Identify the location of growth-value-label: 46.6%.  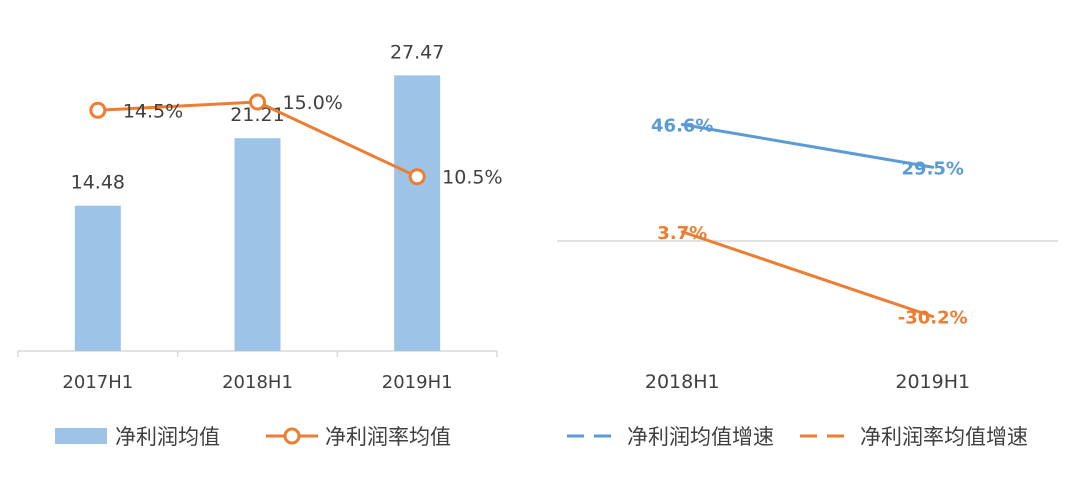
(682, 126).